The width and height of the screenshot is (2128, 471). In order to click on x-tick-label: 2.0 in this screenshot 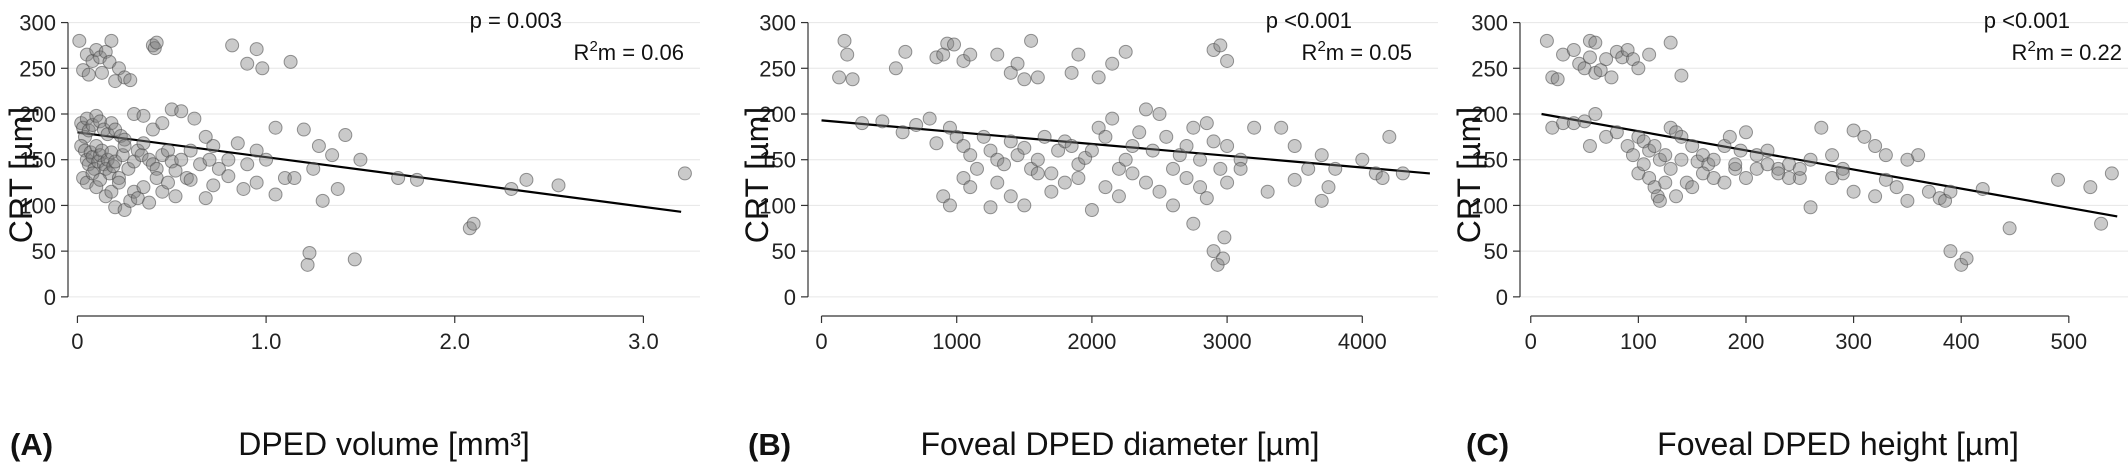, I will do `click(454, 341)`.